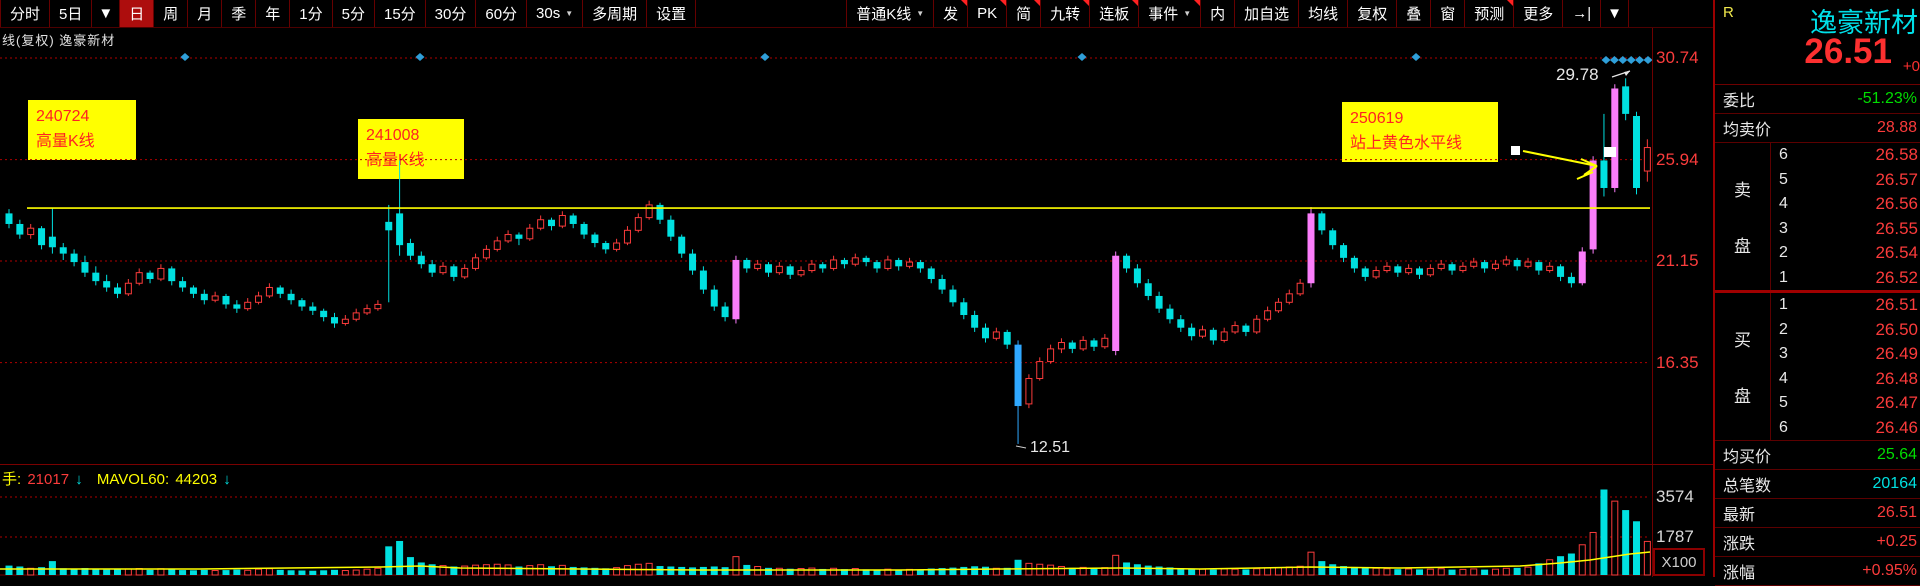  What do you see at coordinates (1845, 229) in the screenshot?
I see `sell-level-3: 3 26.55` at bounding box center [1845, 229].